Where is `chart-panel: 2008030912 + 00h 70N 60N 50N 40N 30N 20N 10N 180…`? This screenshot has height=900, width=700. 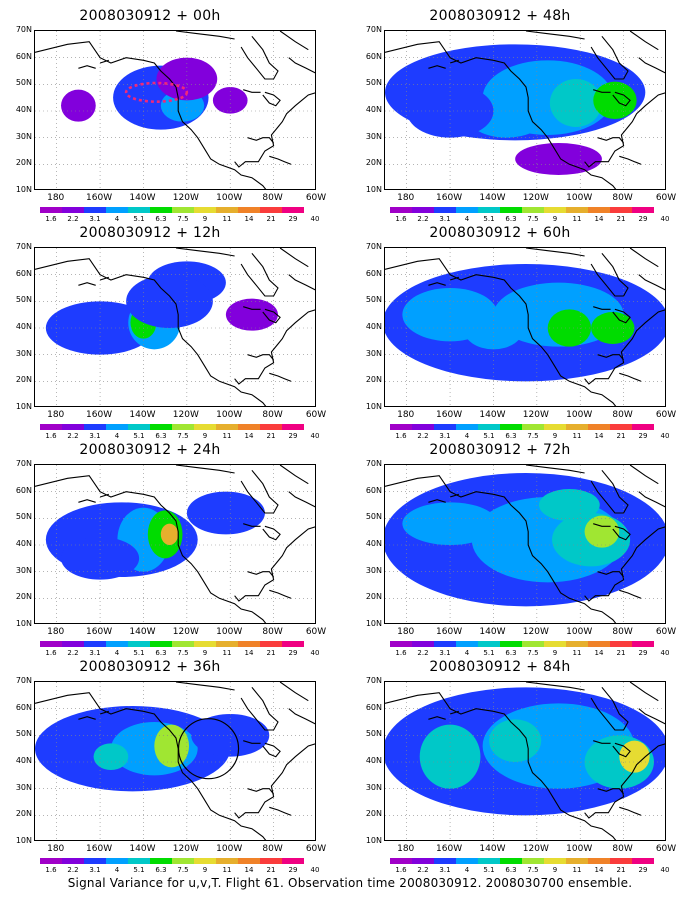
chart-panel: 2008030912 + 00h 70N 60N 50N 40N 30N 20N 10N 180… is located at coordinates (163, 115).